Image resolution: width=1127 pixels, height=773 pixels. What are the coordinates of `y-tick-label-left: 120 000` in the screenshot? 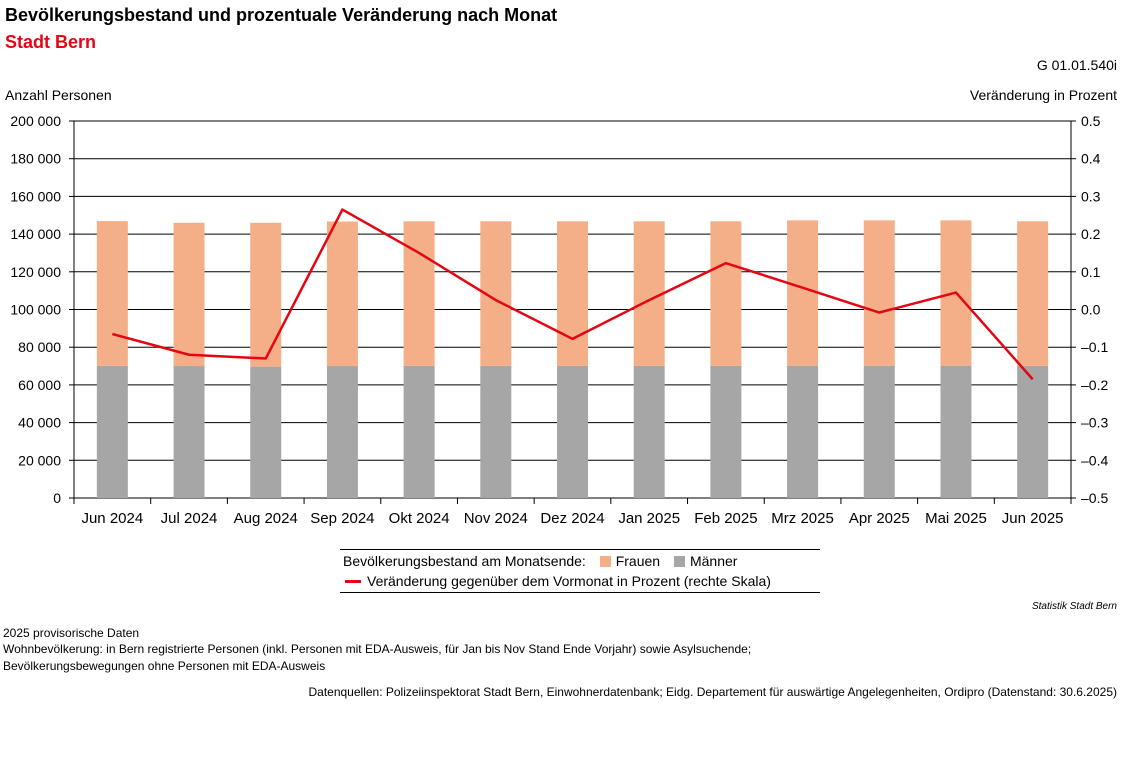 It's located at (35, 272).